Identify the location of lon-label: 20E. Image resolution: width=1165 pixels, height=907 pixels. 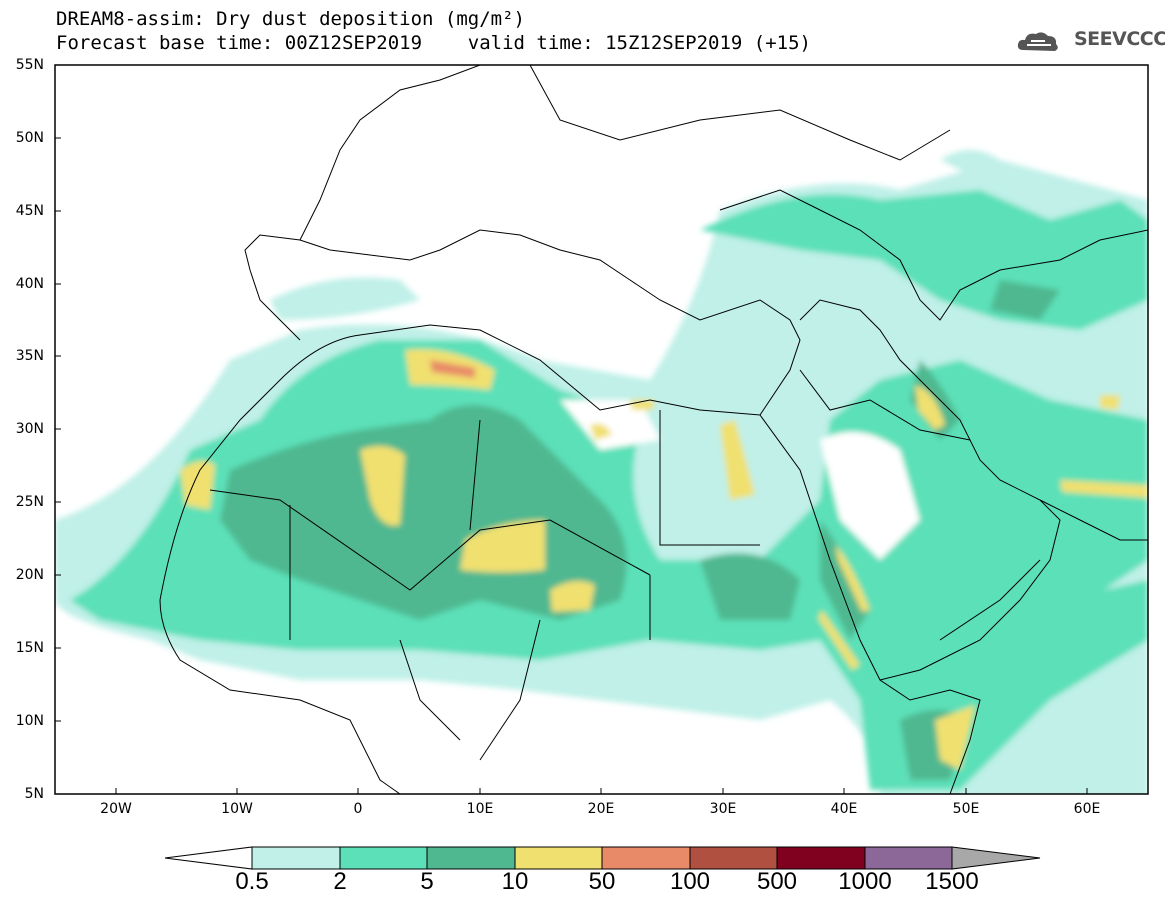
(601, 809).